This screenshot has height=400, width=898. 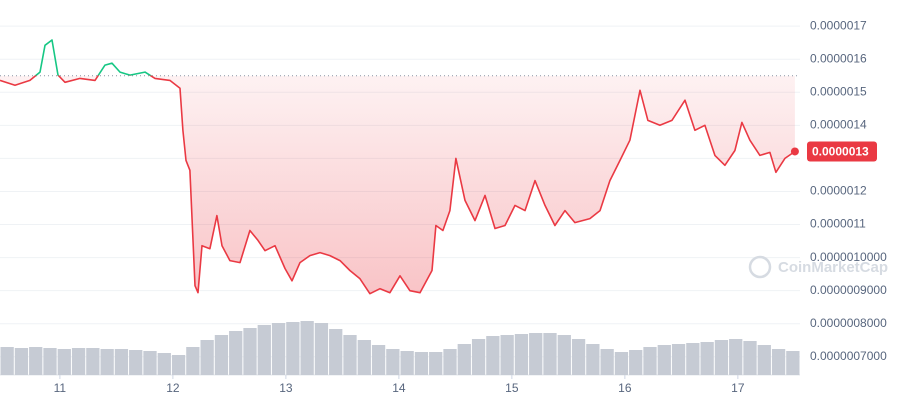 I want to click on watermark-logo, so click(x=760, y=267).